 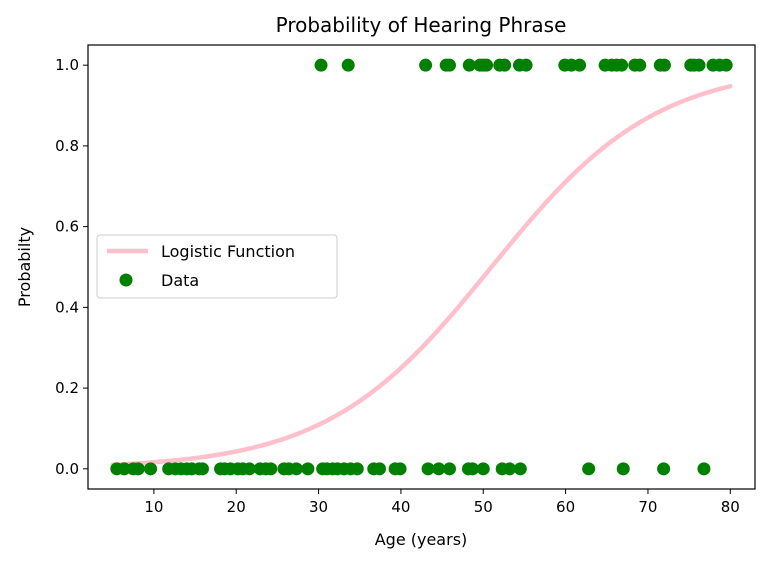 What do you see at coordinates (67, 146) in the screenshot?
I see `y-tick-label: 0.8` at bounding box center [67, 146].